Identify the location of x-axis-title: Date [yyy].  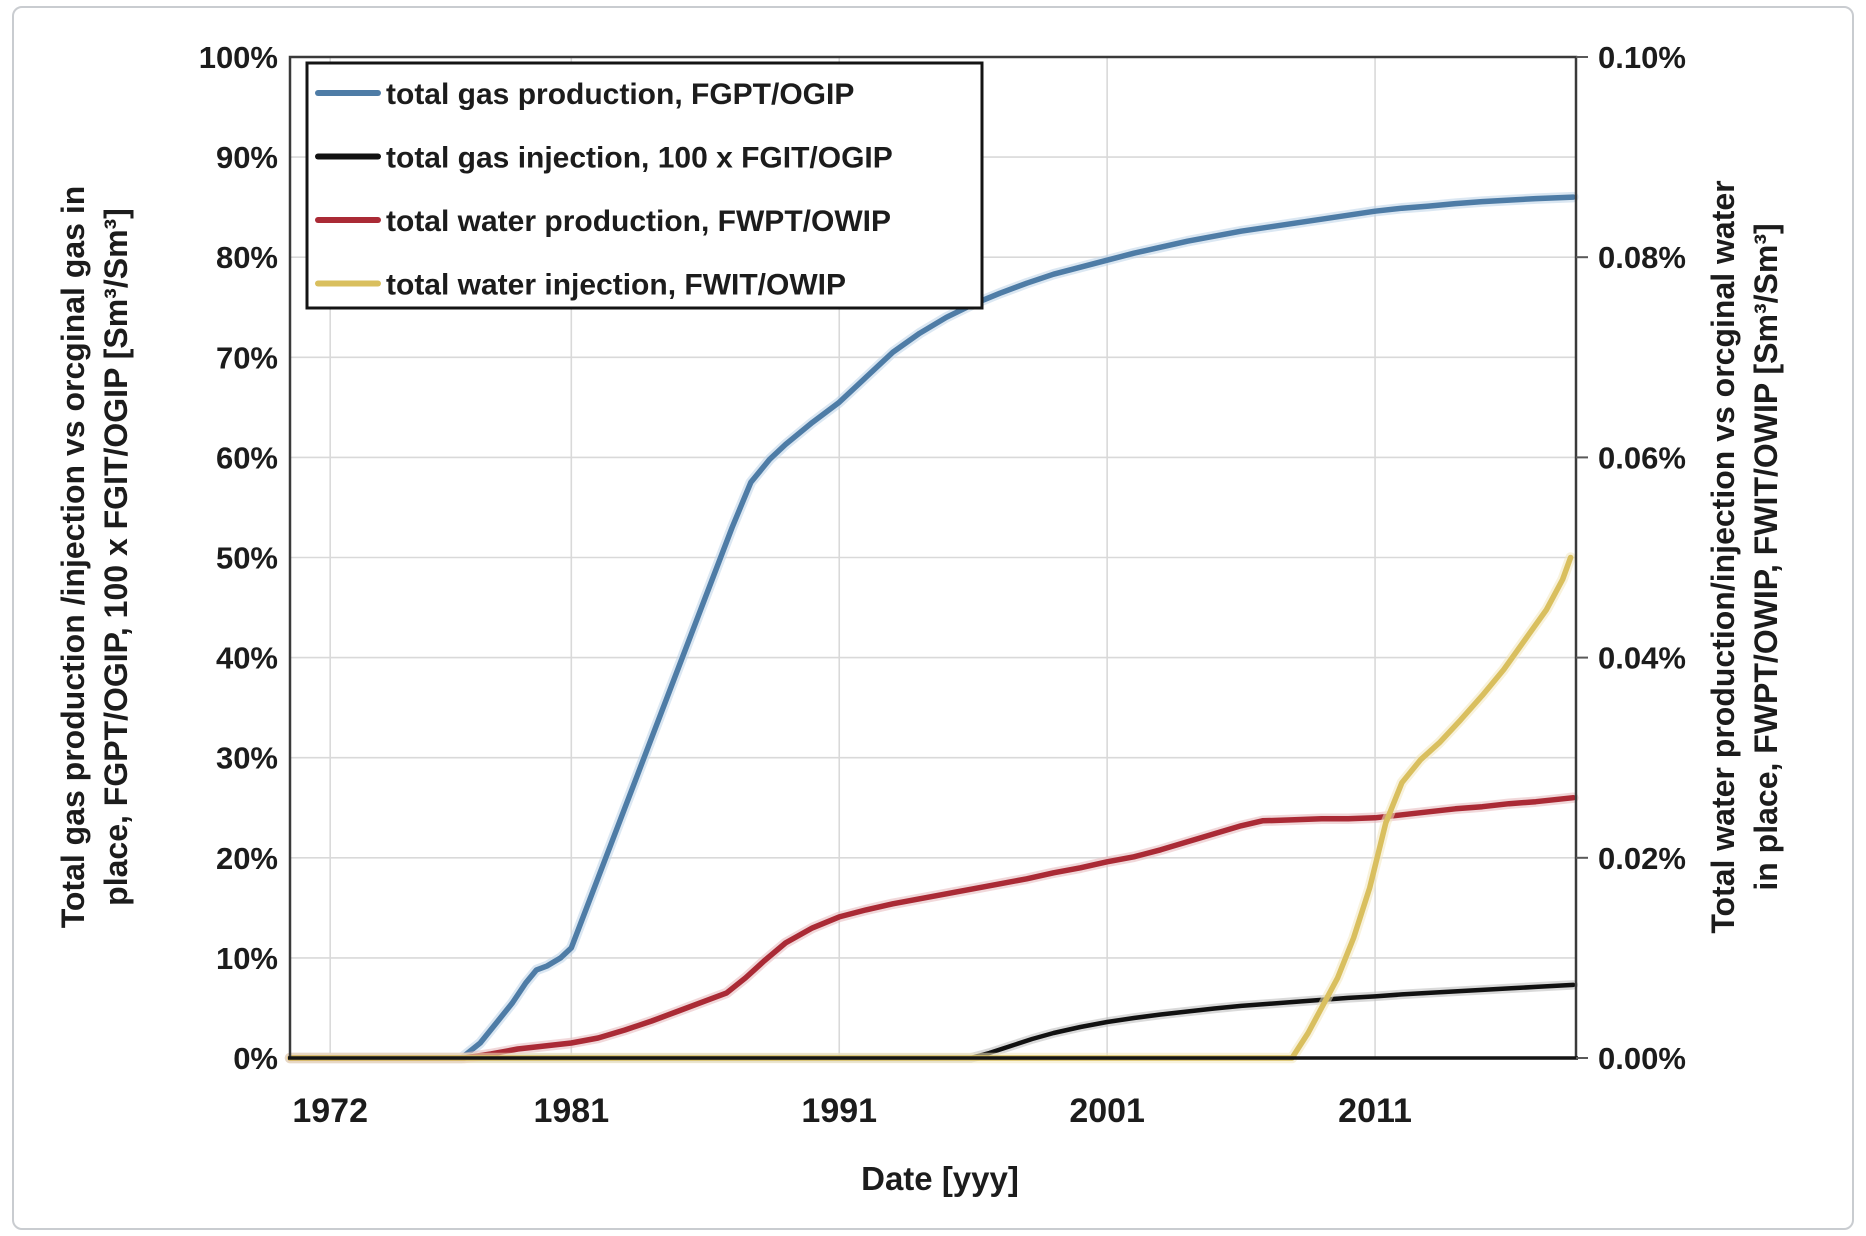
(940, 1178).